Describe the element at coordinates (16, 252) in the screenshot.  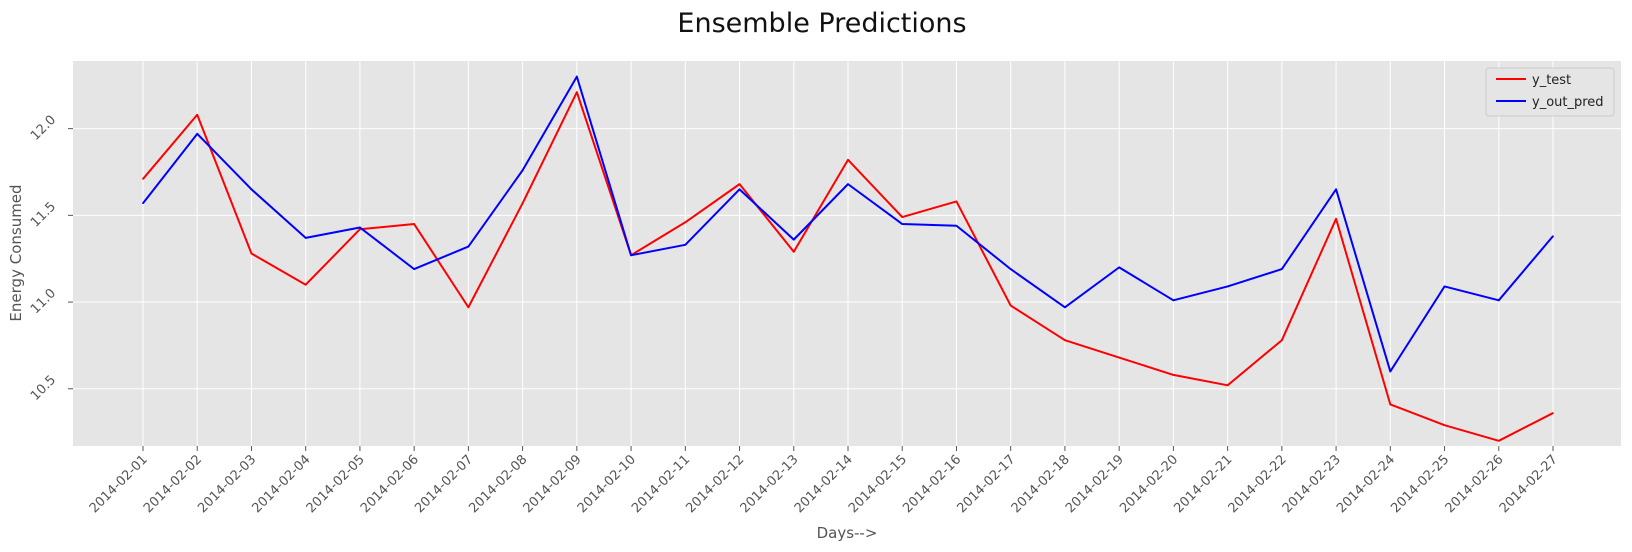
I see `y-axis-title: Energy Consumed` at that location.